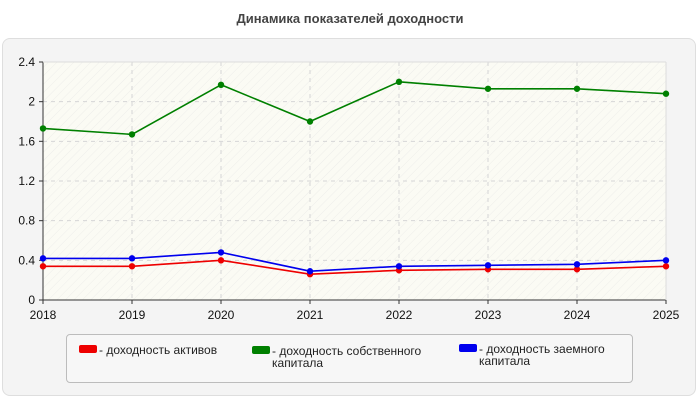 The image size is (700, 400). Describe the element at coordinates (468, 348) in the screenshot. I see `legend-swatch-debt` at that location.